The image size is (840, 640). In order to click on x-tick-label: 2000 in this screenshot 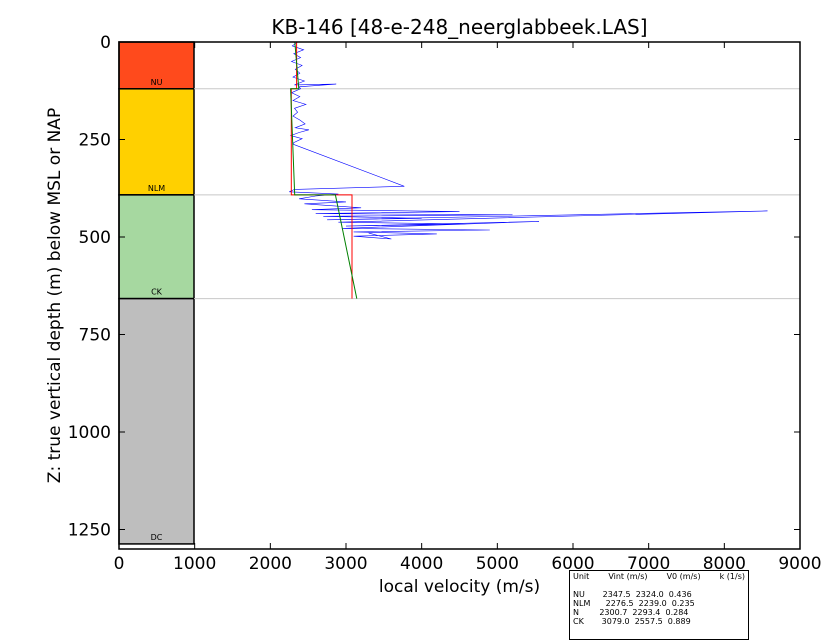, I will do `click(270, 564)`.